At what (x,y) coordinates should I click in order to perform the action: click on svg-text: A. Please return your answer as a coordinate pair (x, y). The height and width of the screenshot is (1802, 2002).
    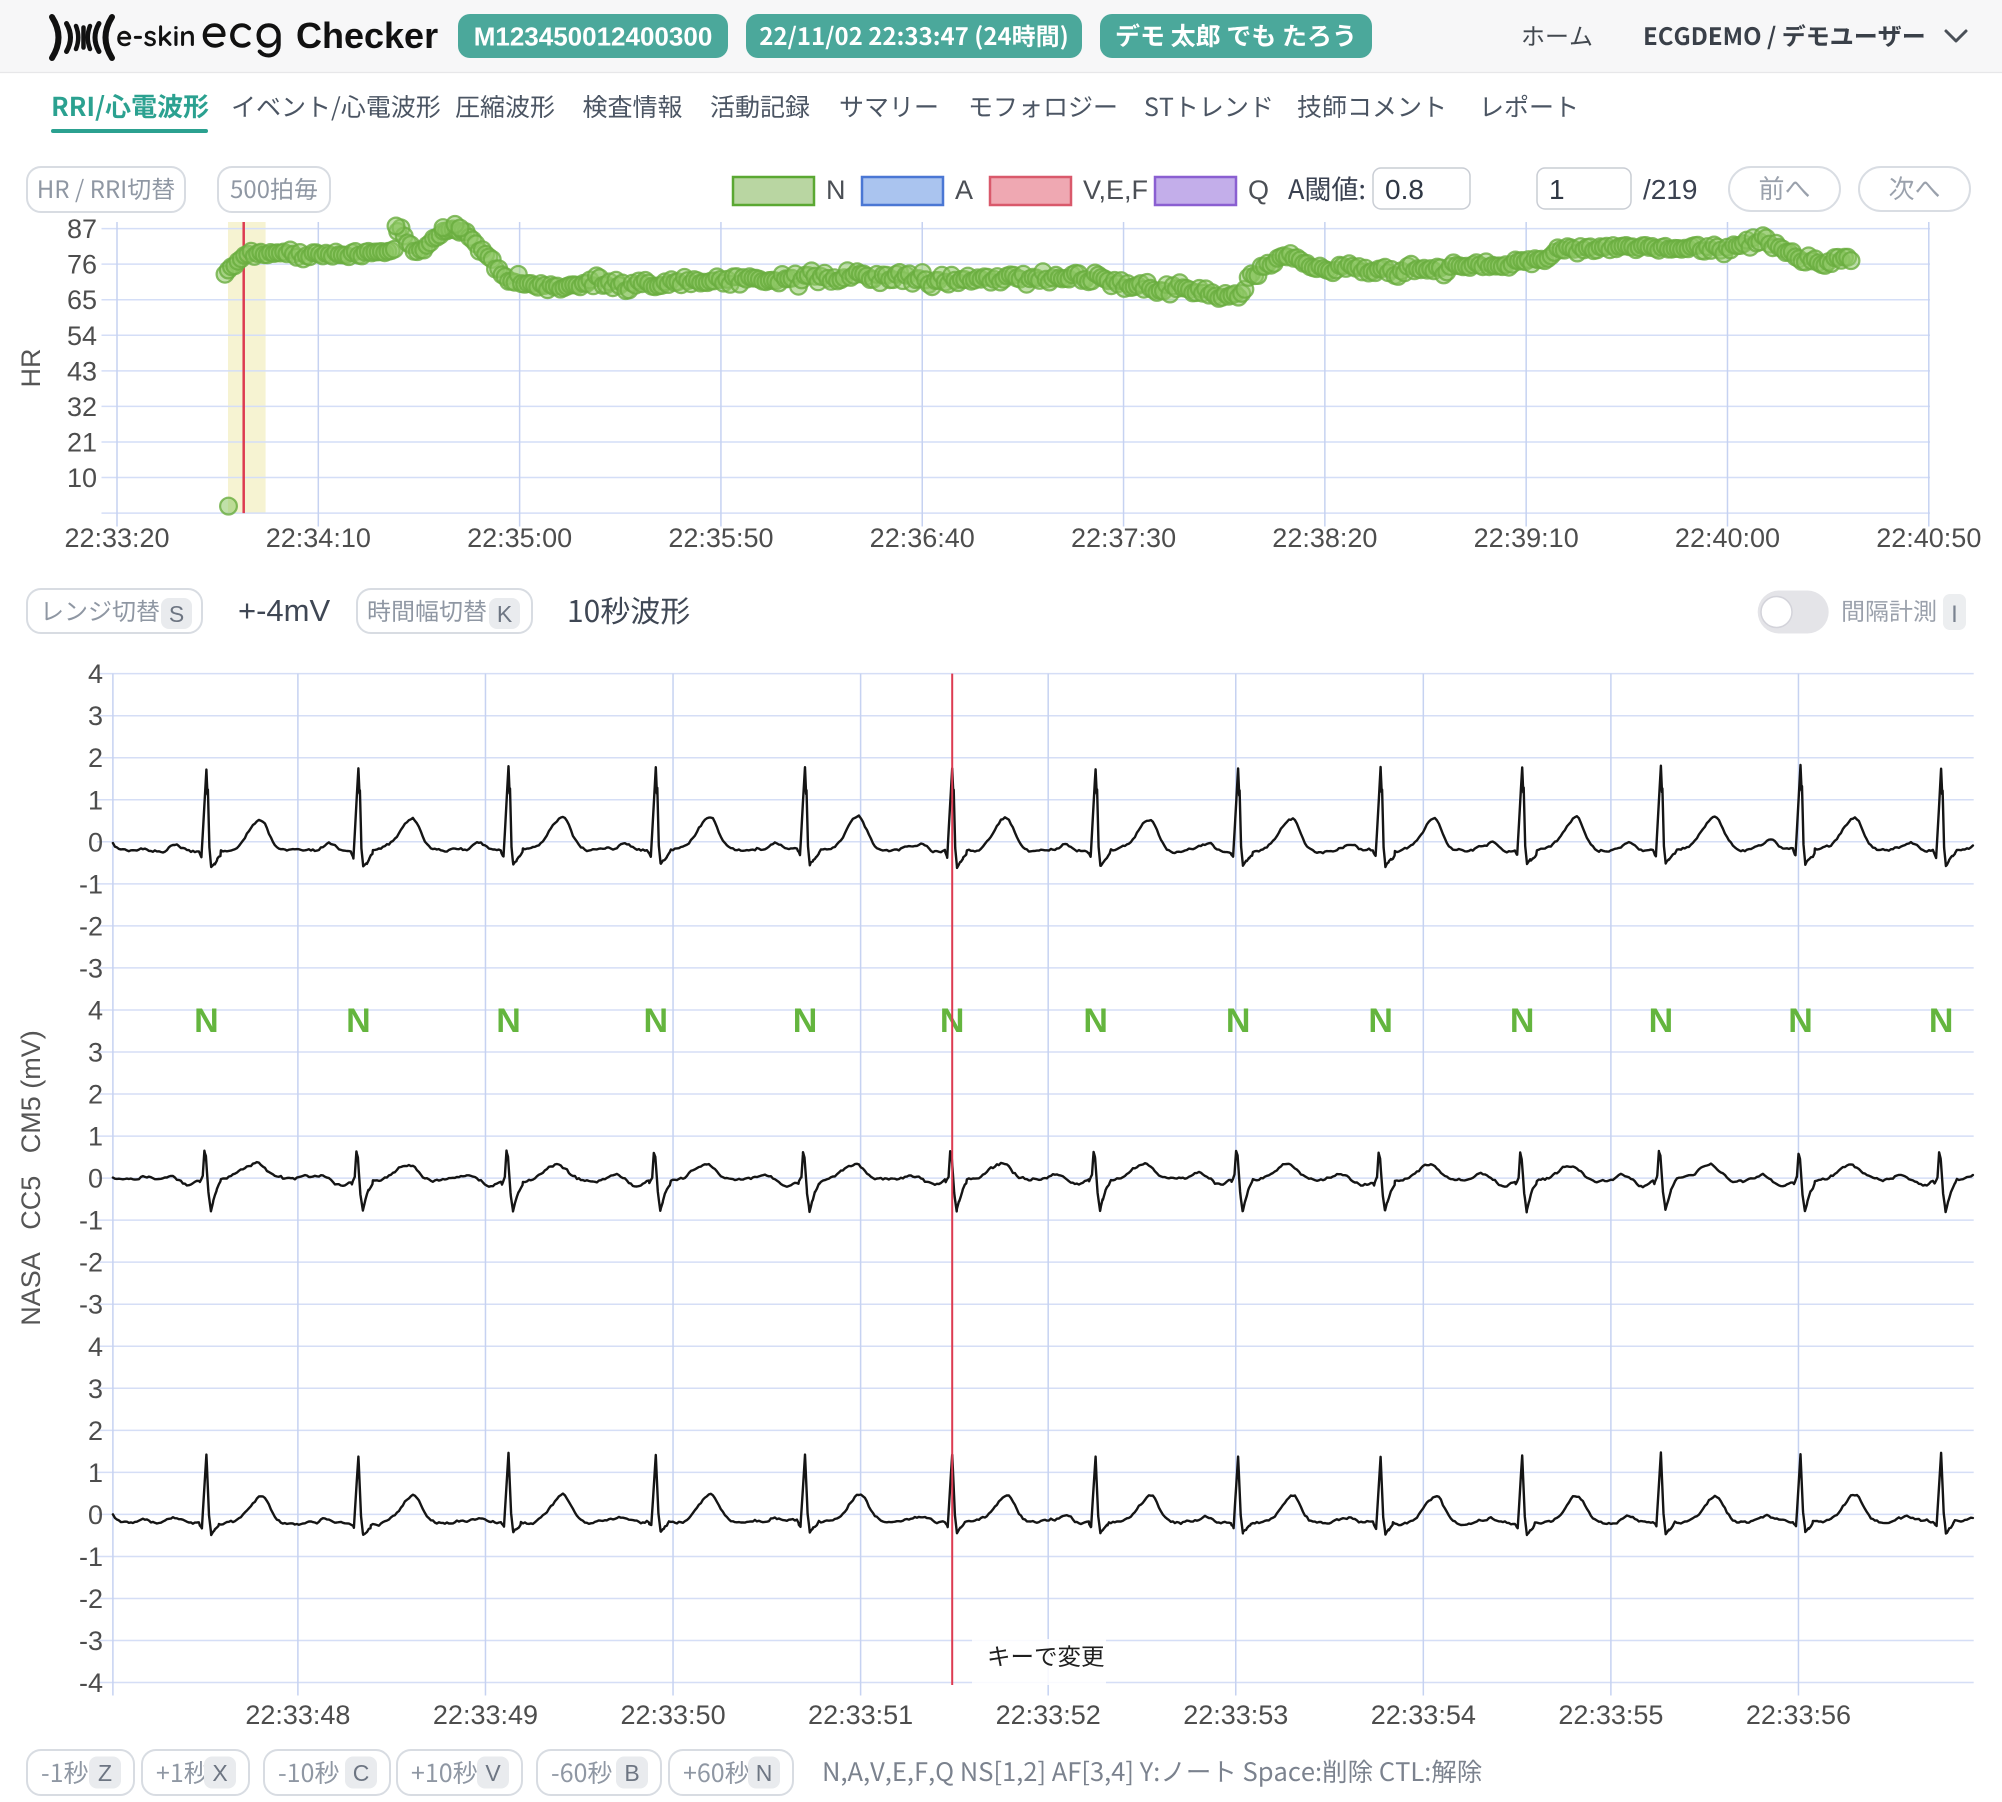
    Looking at the image, I should click on (964, 190).